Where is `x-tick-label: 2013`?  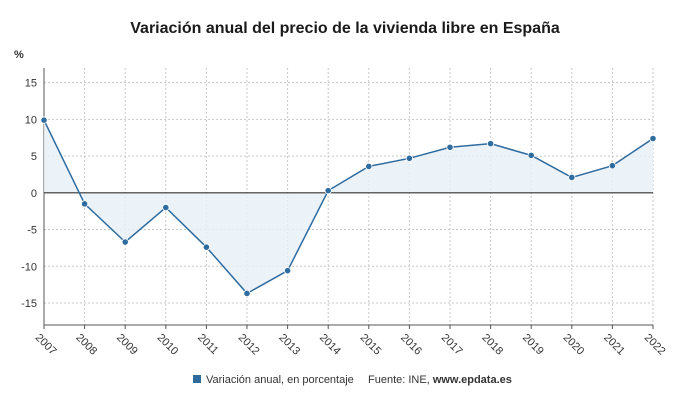
x-tick-label: 2013 is located at coordinates (289, 345).